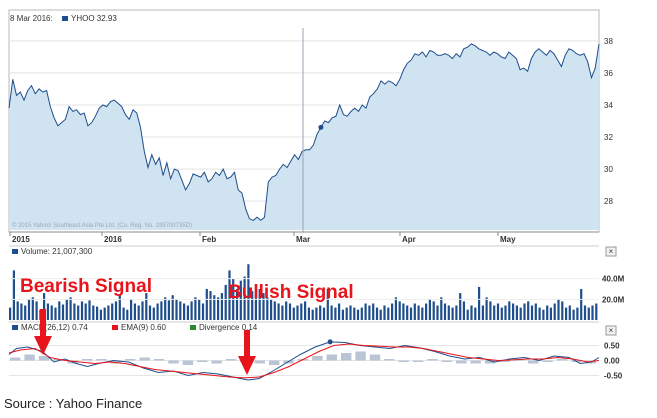 The height and width of the screenshot is (418, 657). What do you see at coordinates (15, 327) in the screenshot?
I see `macd-legend-swatch` at bounding box center [15, 327].